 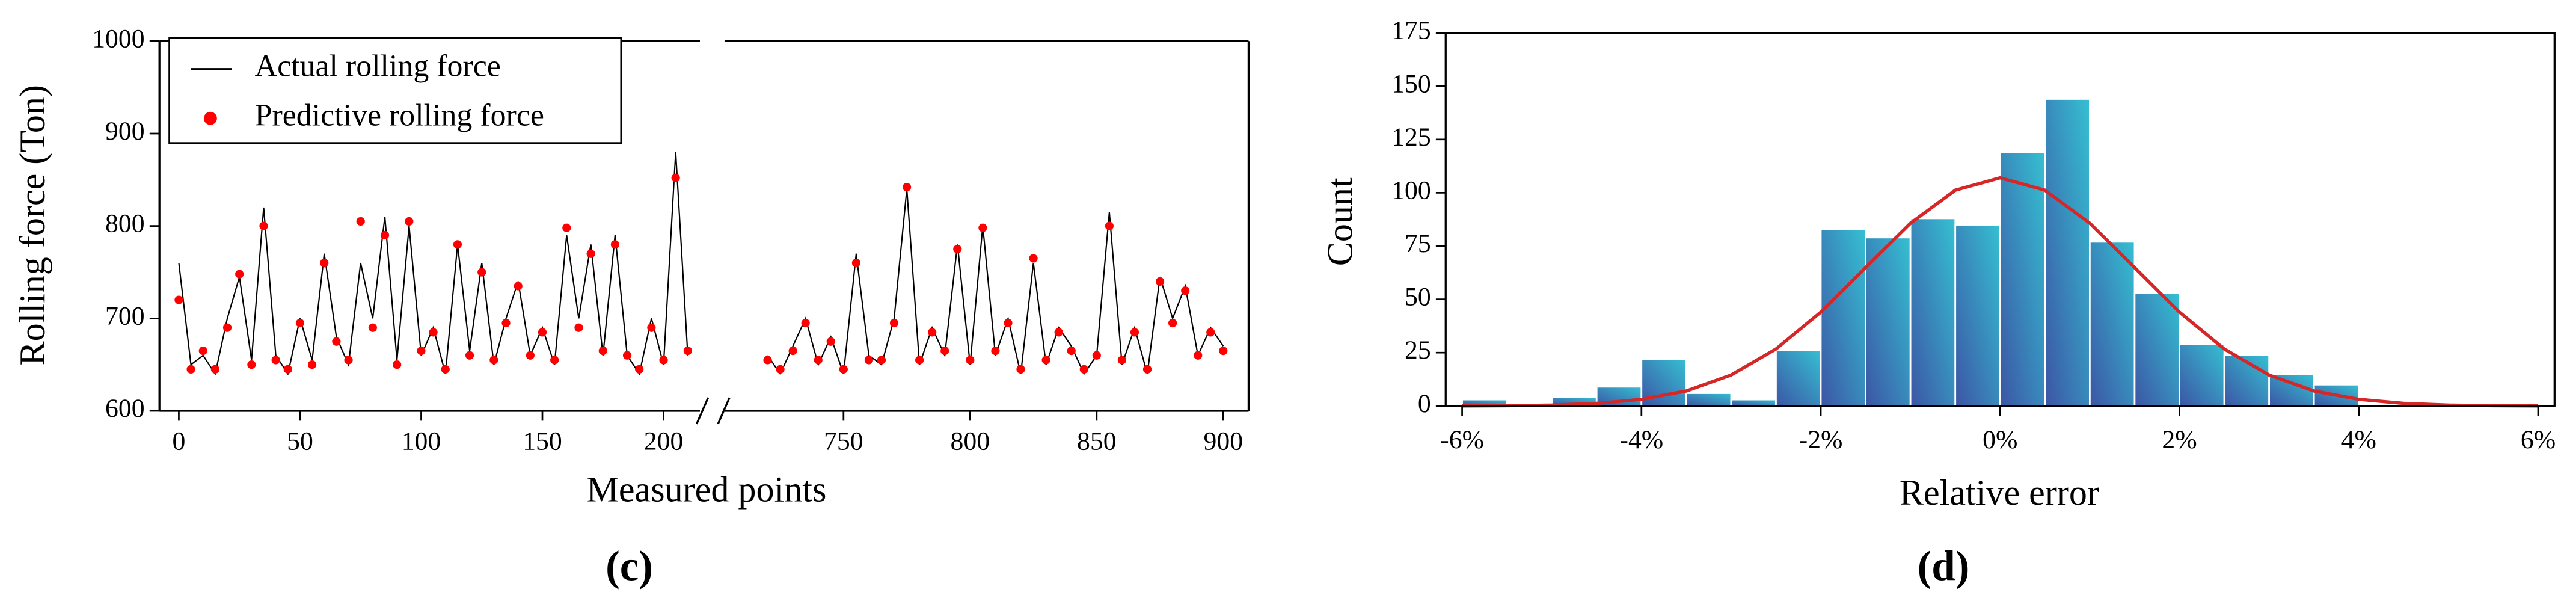 I want to click on x-tick-label: 200, so click(x=664, y=441).